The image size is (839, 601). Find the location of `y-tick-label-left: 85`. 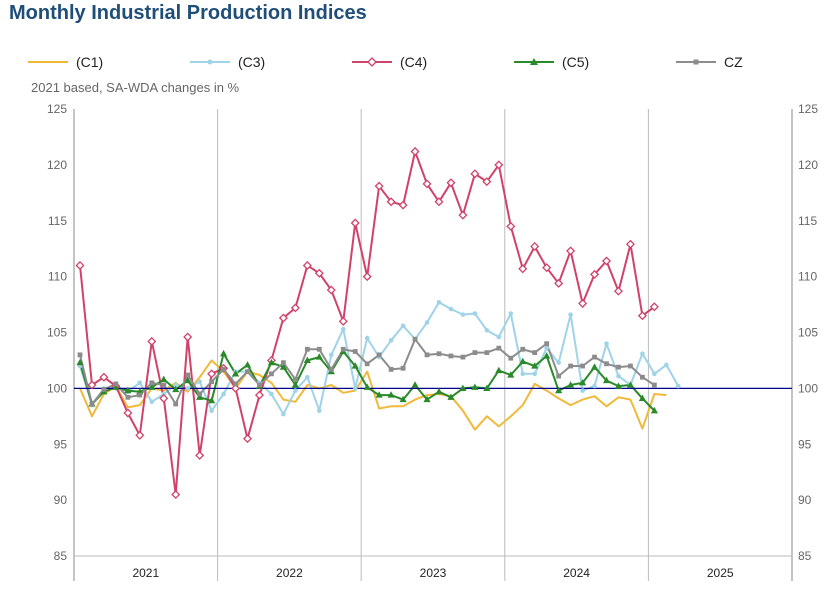

y-tick-label-left: 85 is located at coordinates (61, 556).